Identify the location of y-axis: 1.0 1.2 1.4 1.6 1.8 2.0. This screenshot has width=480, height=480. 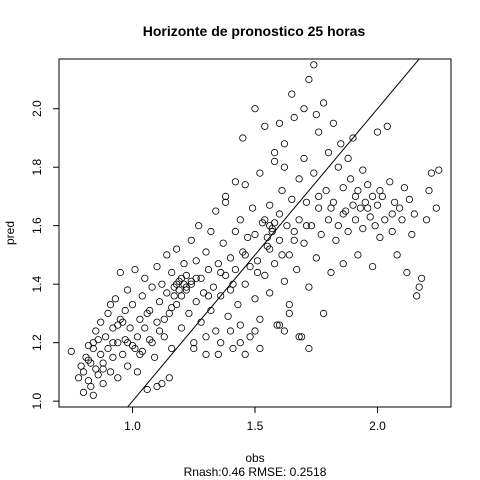
(45, 254).